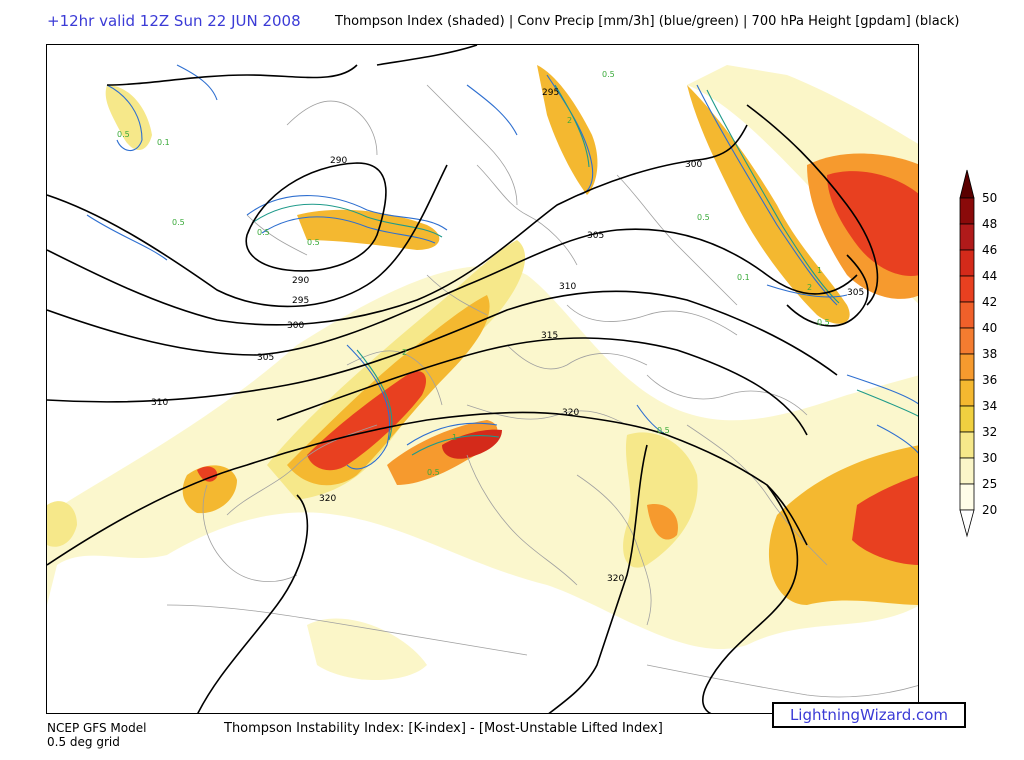 The width and height of the screenshot is (1024, 760). Describe the element at coordinates (885, 520) in the screenshot. I see `shade-turkey-red` at that location.